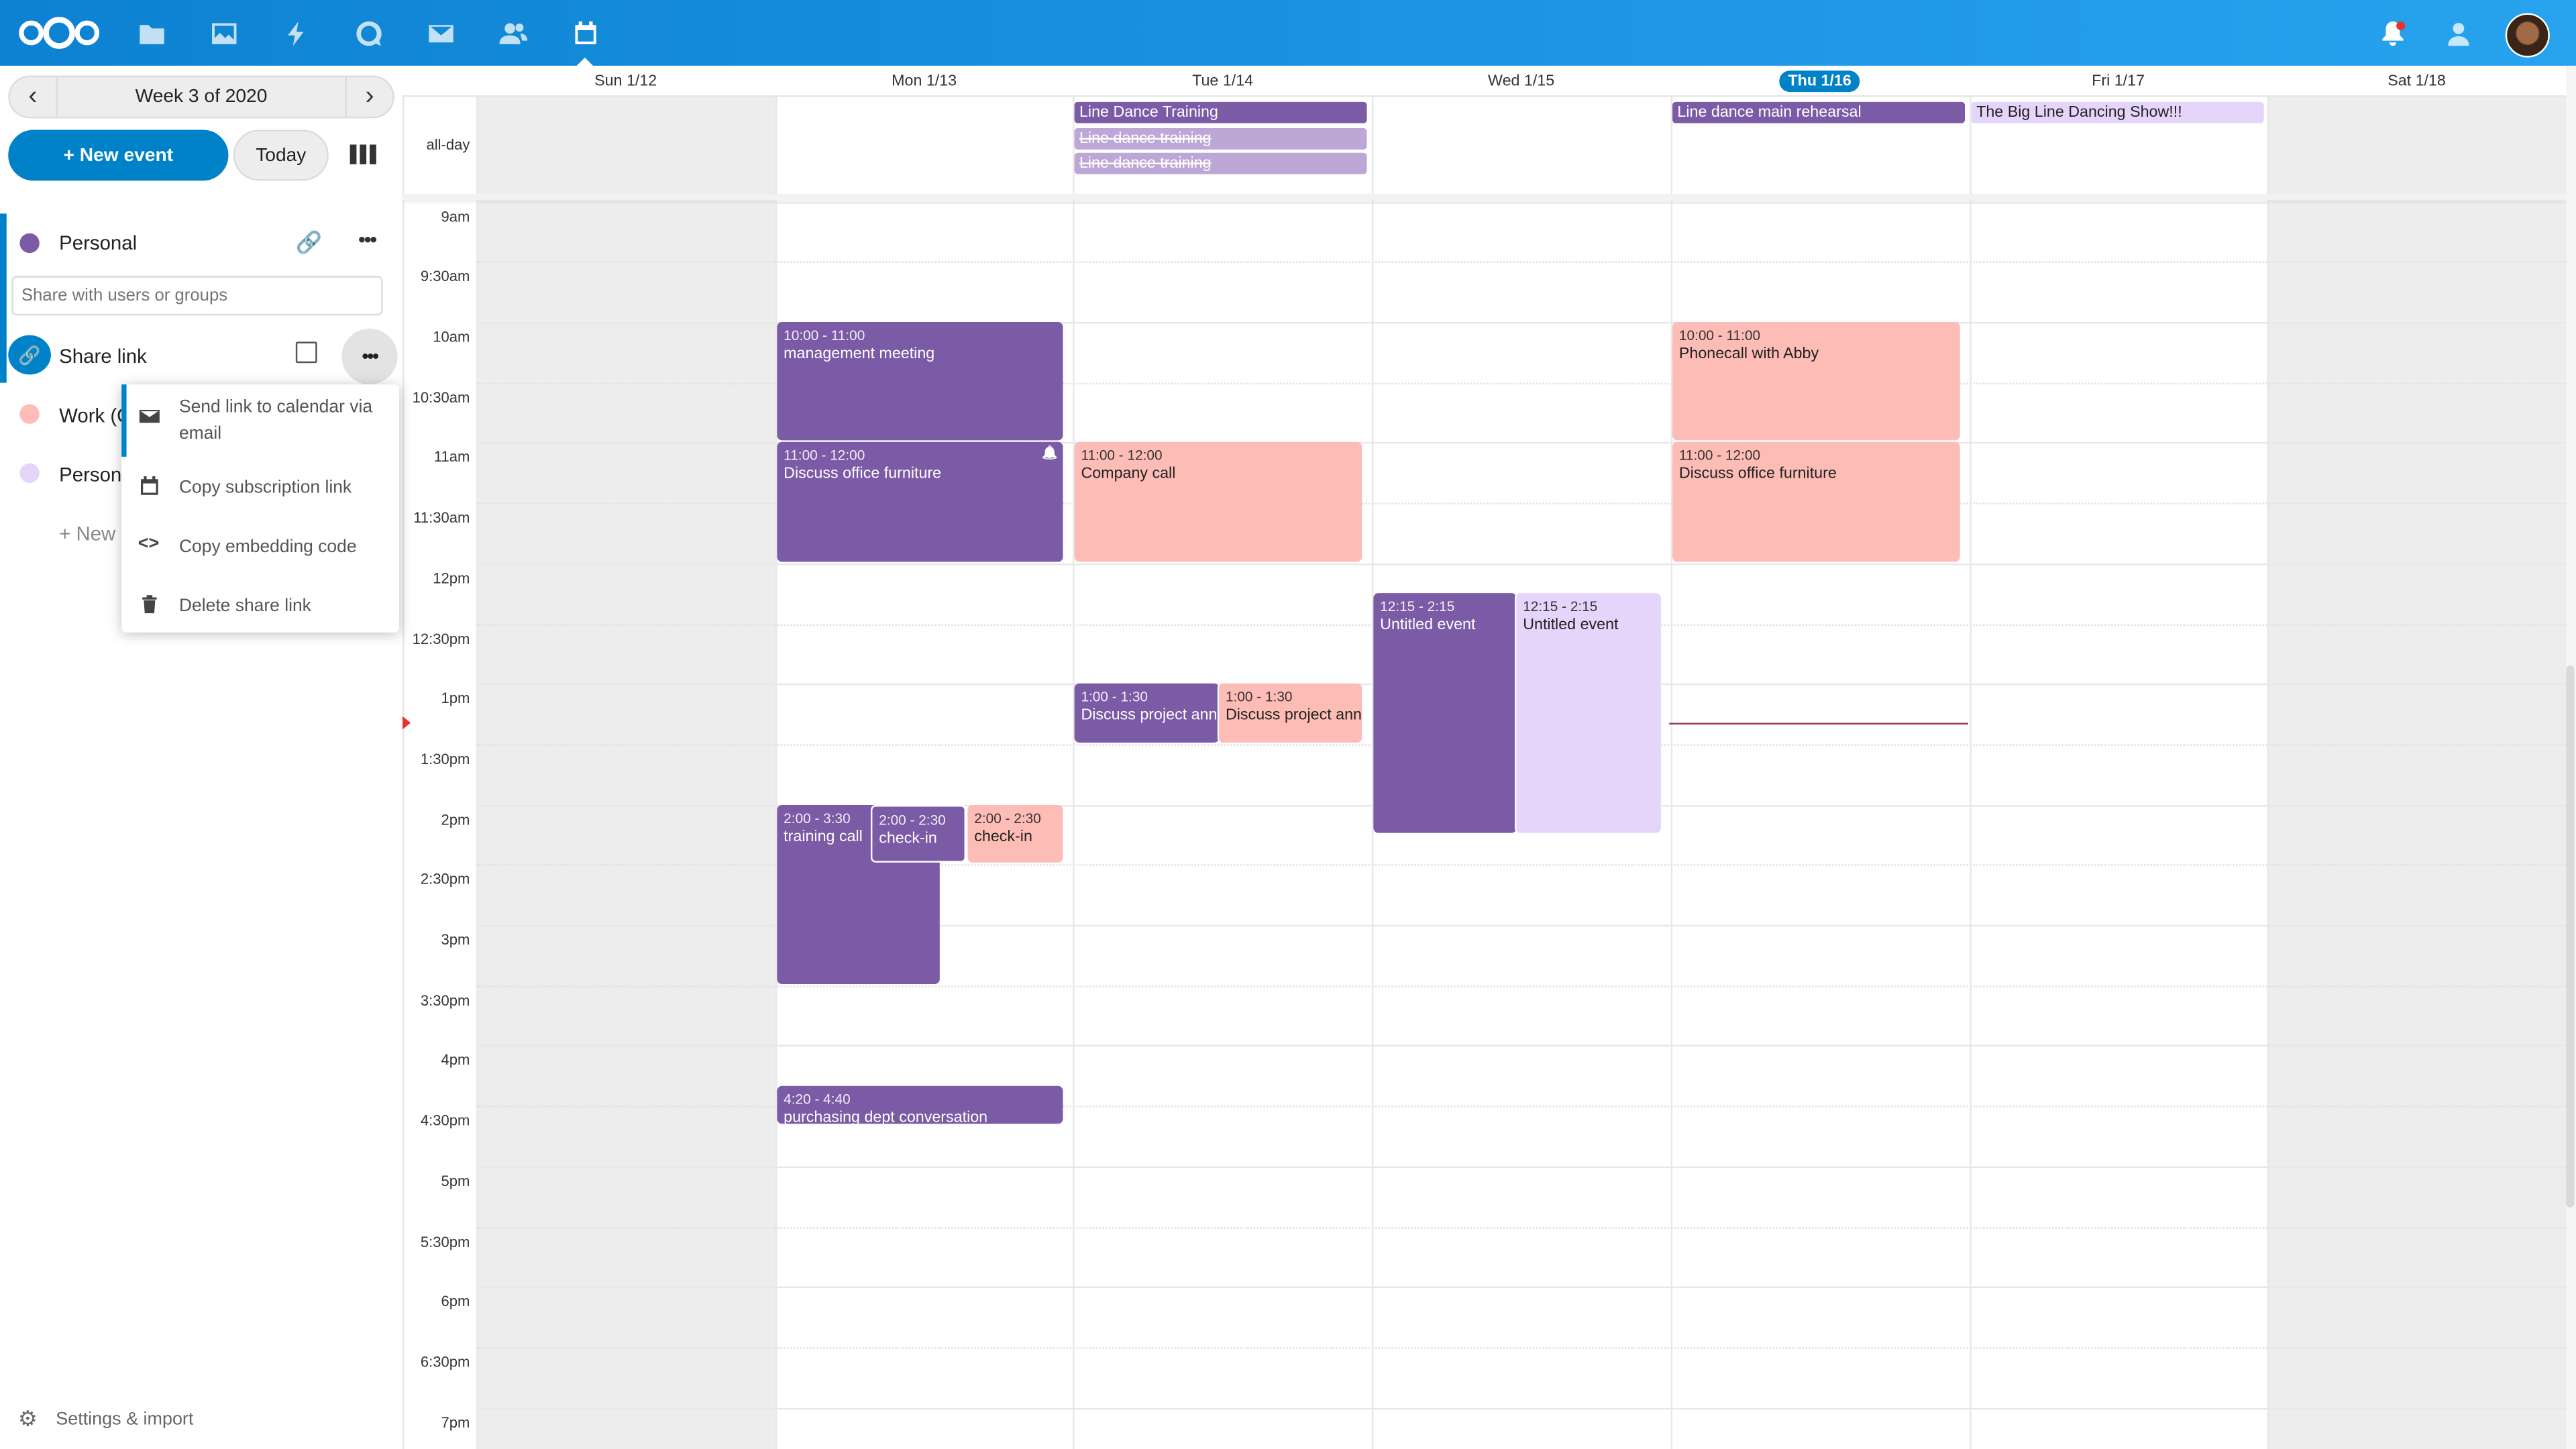  Describe the element at coordinates (1560, 606) in the screenshot. I see `event-time: 12:15 - 2:15` at that location.